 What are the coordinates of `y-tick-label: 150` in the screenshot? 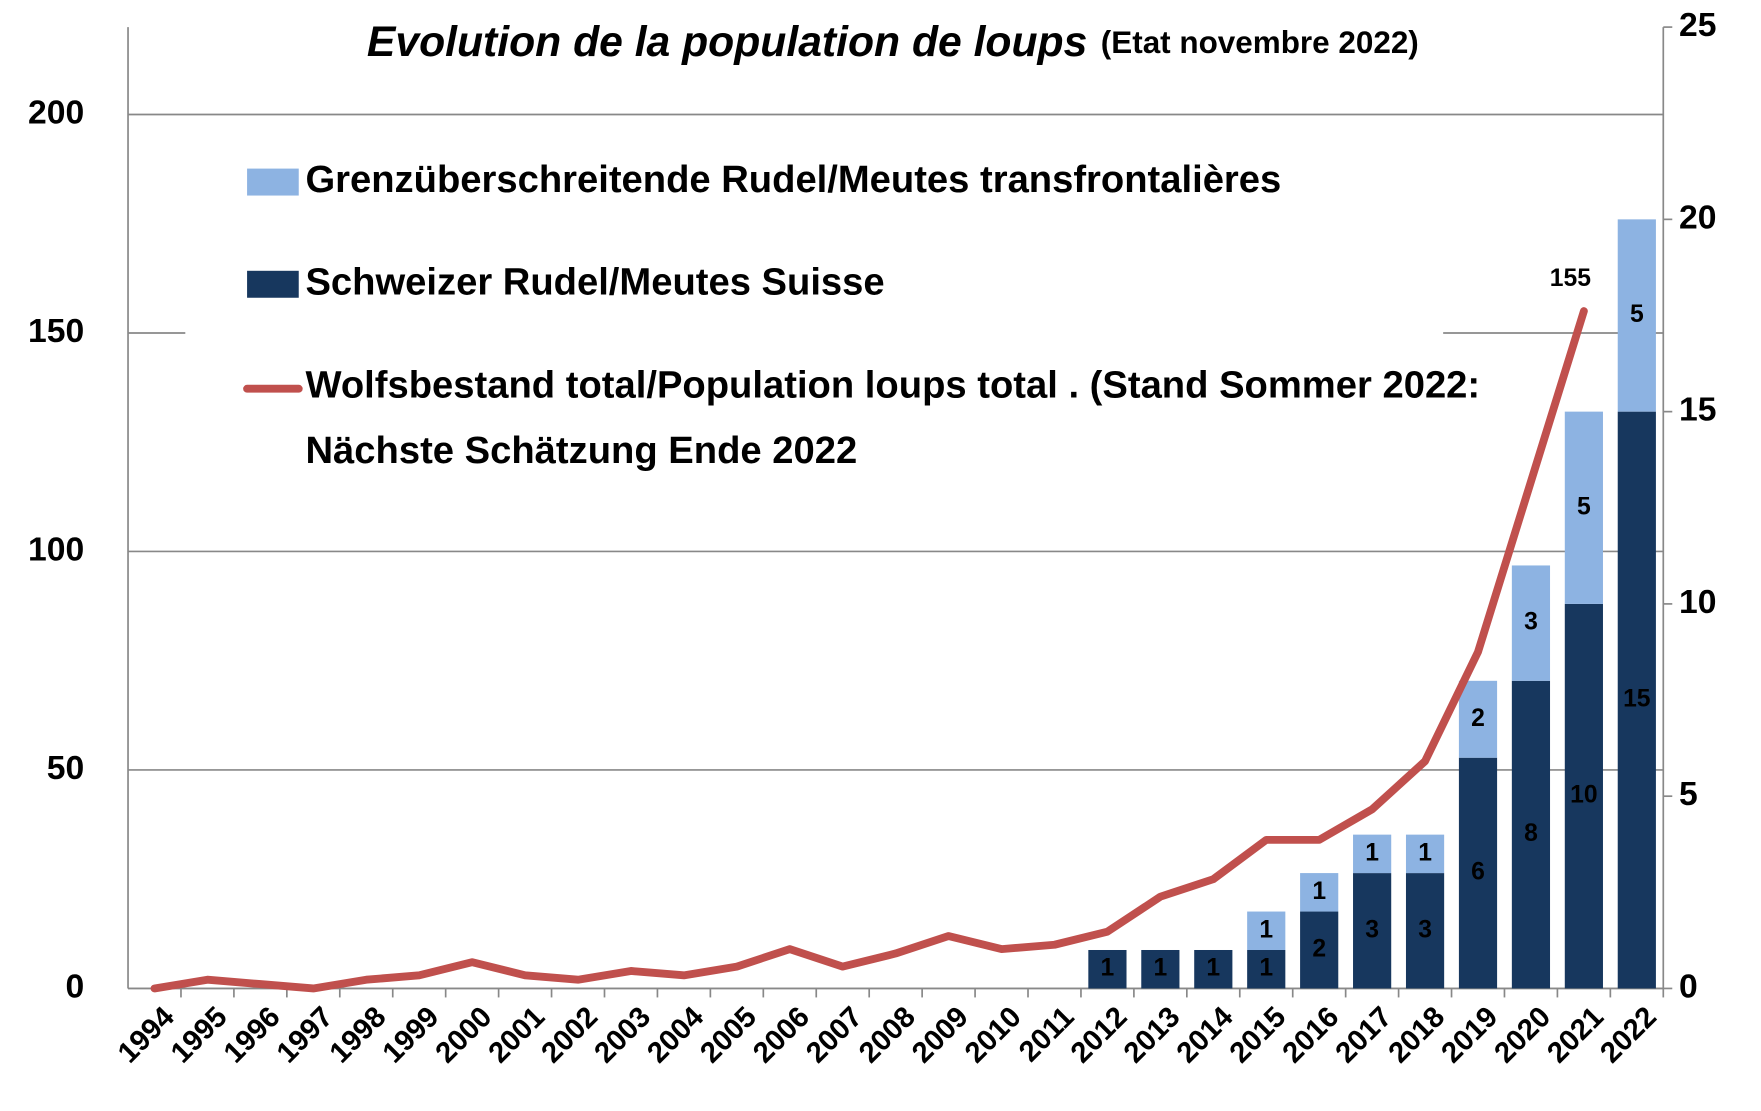 It's located at (56, 331).